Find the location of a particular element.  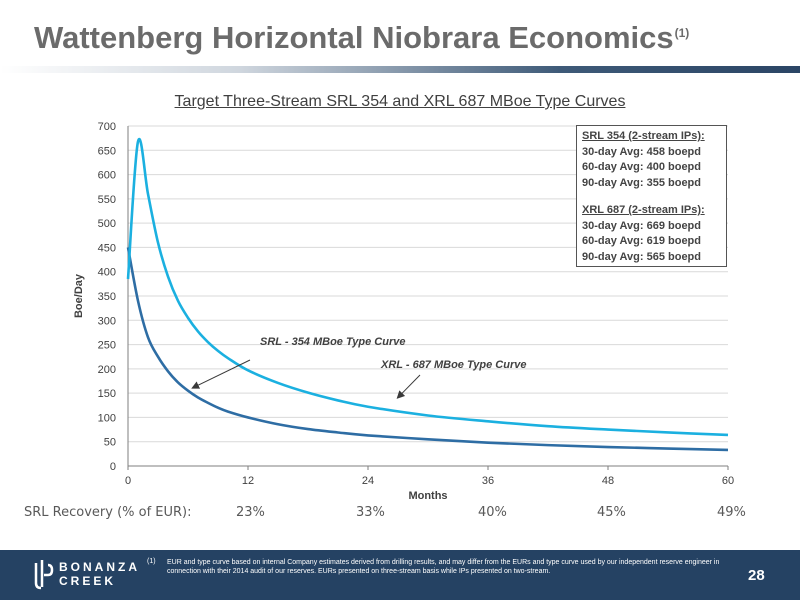

srl-ip-30day: 30-day Avg: 458 boepd is located at coordinates (641, 151).